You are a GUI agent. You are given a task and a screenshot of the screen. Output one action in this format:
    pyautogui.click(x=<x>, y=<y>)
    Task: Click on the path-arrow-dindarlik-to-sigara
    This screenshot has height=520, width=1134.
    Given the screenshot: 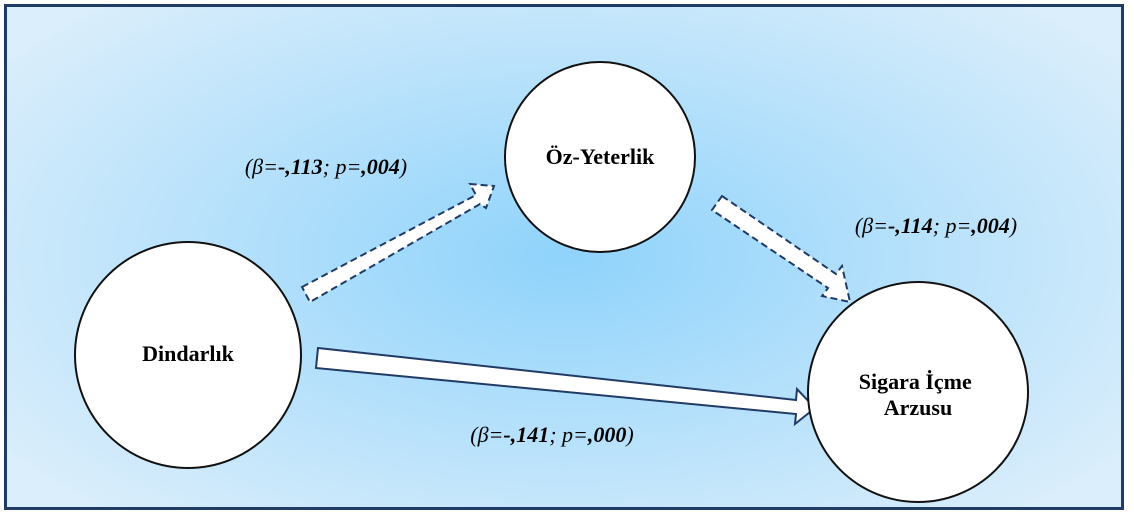 What is the action you would take?
    pyautogui.click(x=565, y=386)
    